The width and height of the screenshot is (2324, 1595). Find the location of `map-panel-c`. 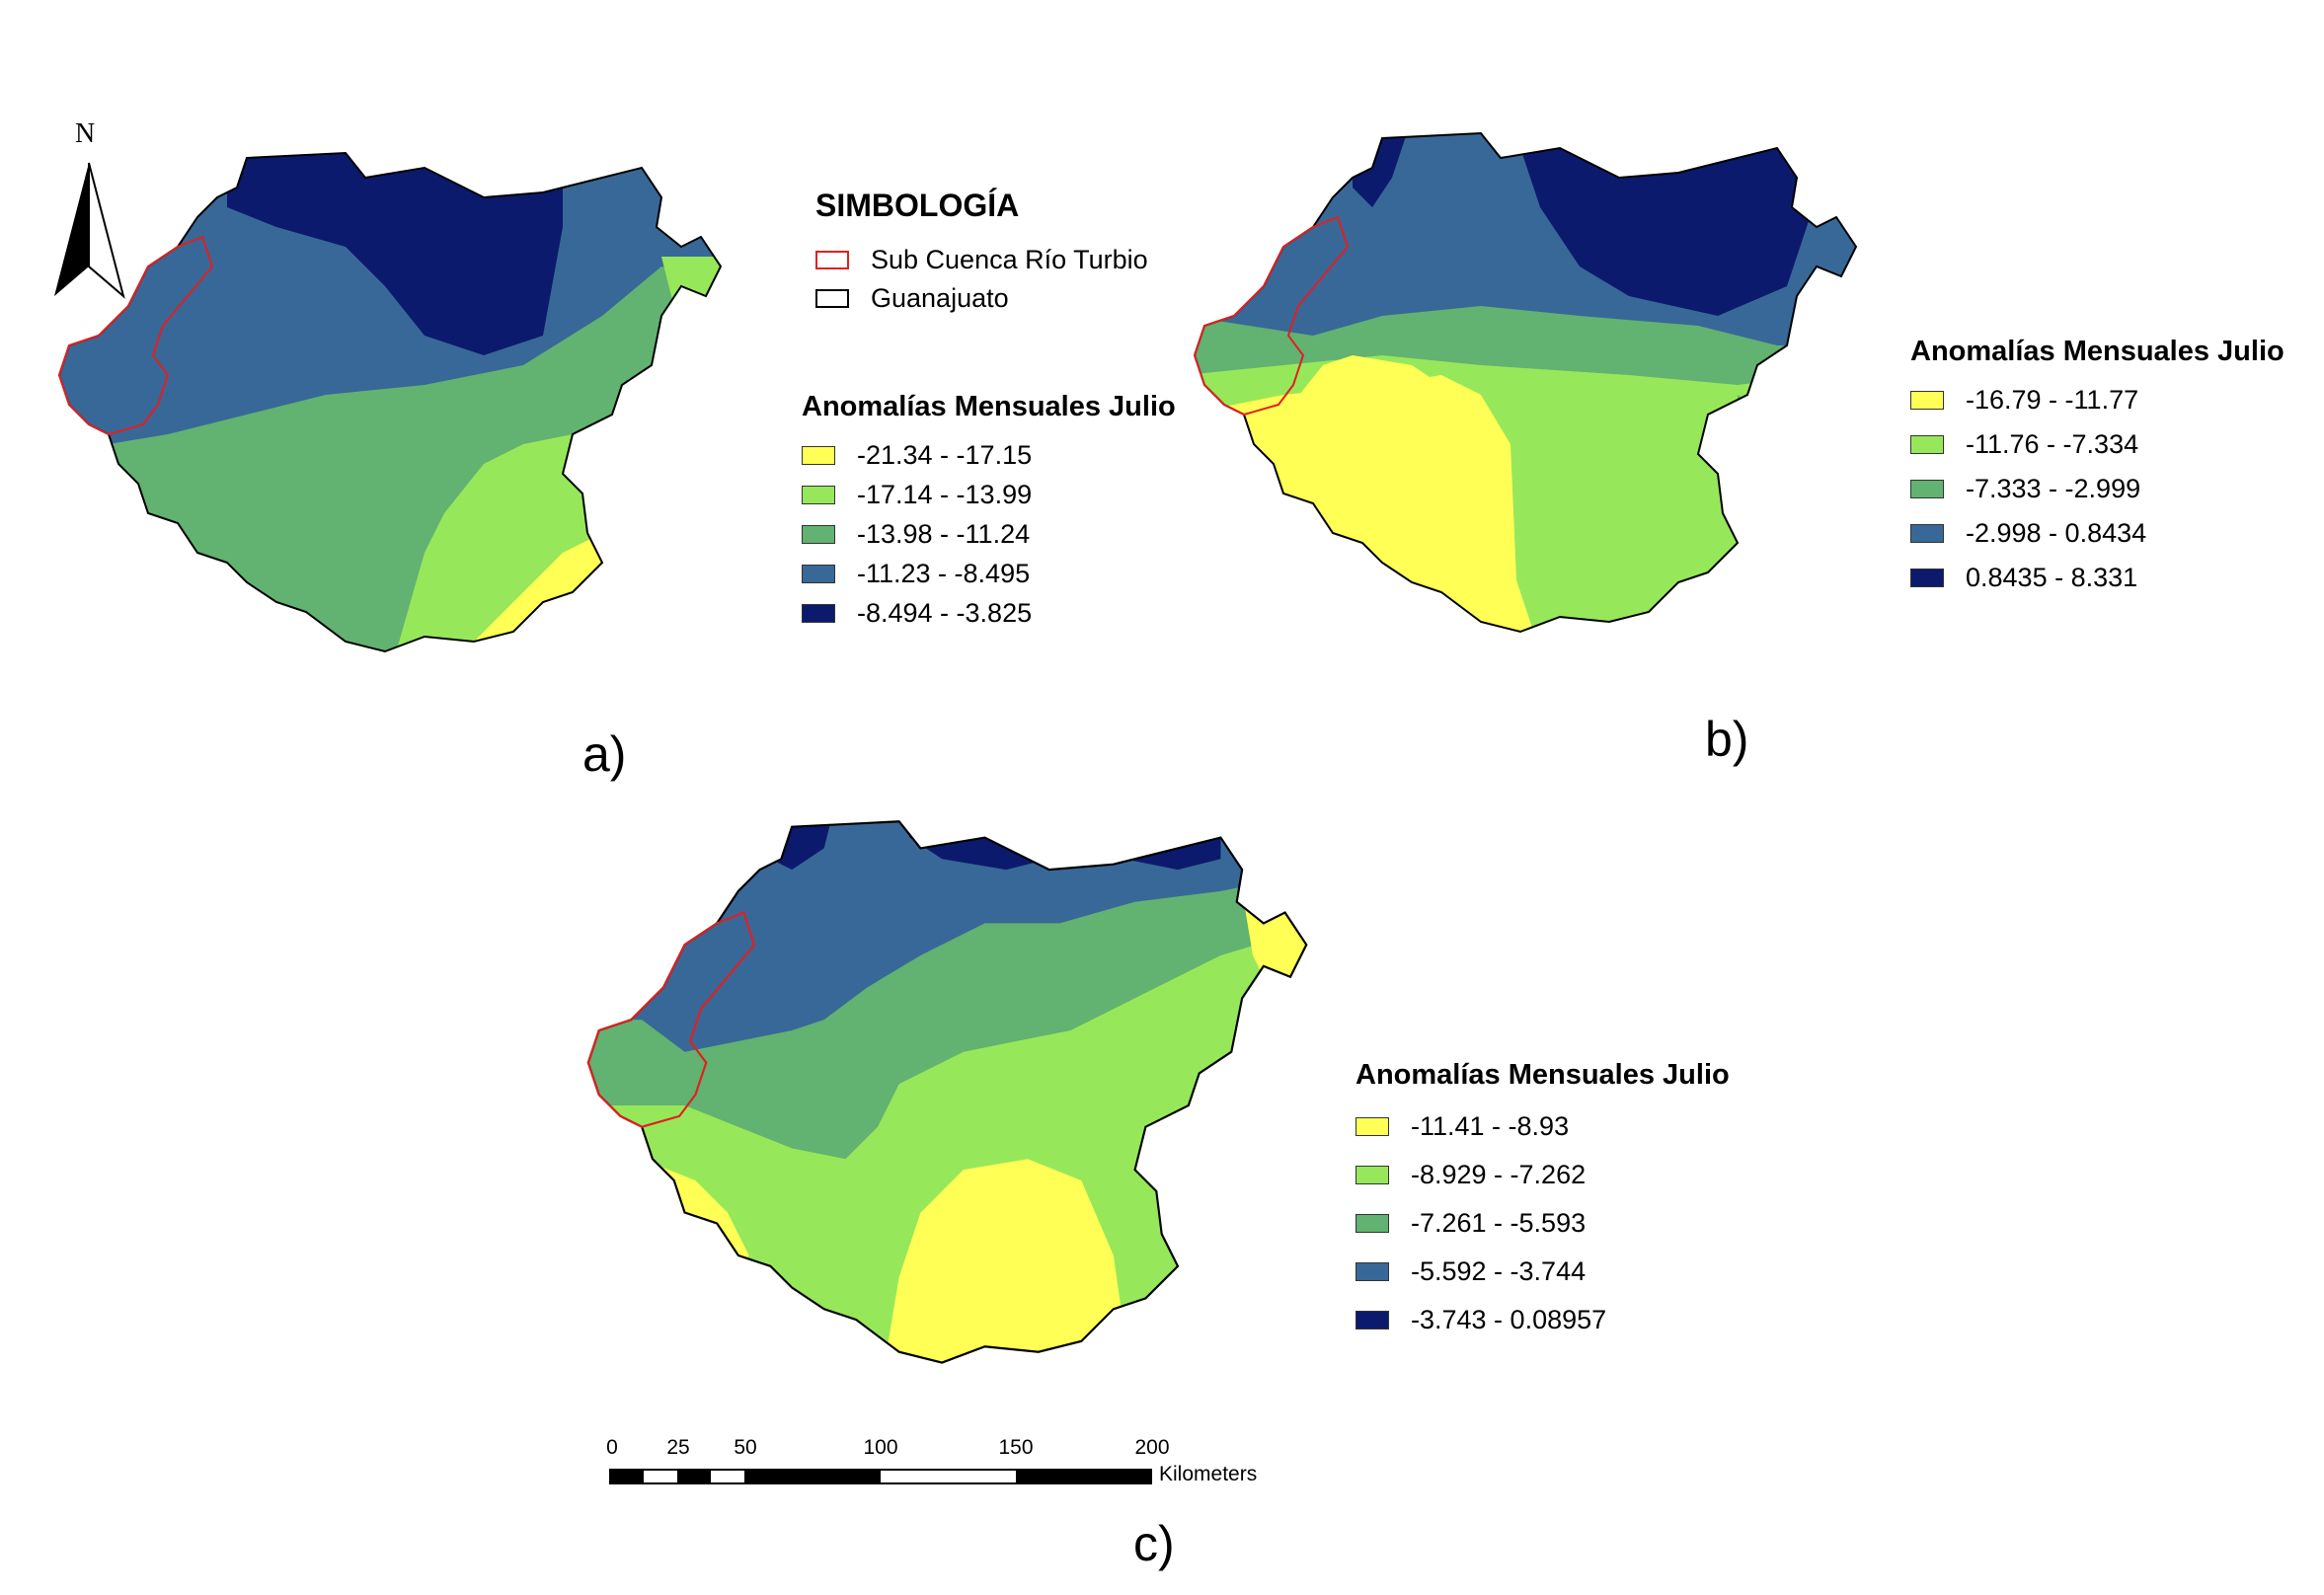

map-panel-c is located at coordinates (953, 1105).